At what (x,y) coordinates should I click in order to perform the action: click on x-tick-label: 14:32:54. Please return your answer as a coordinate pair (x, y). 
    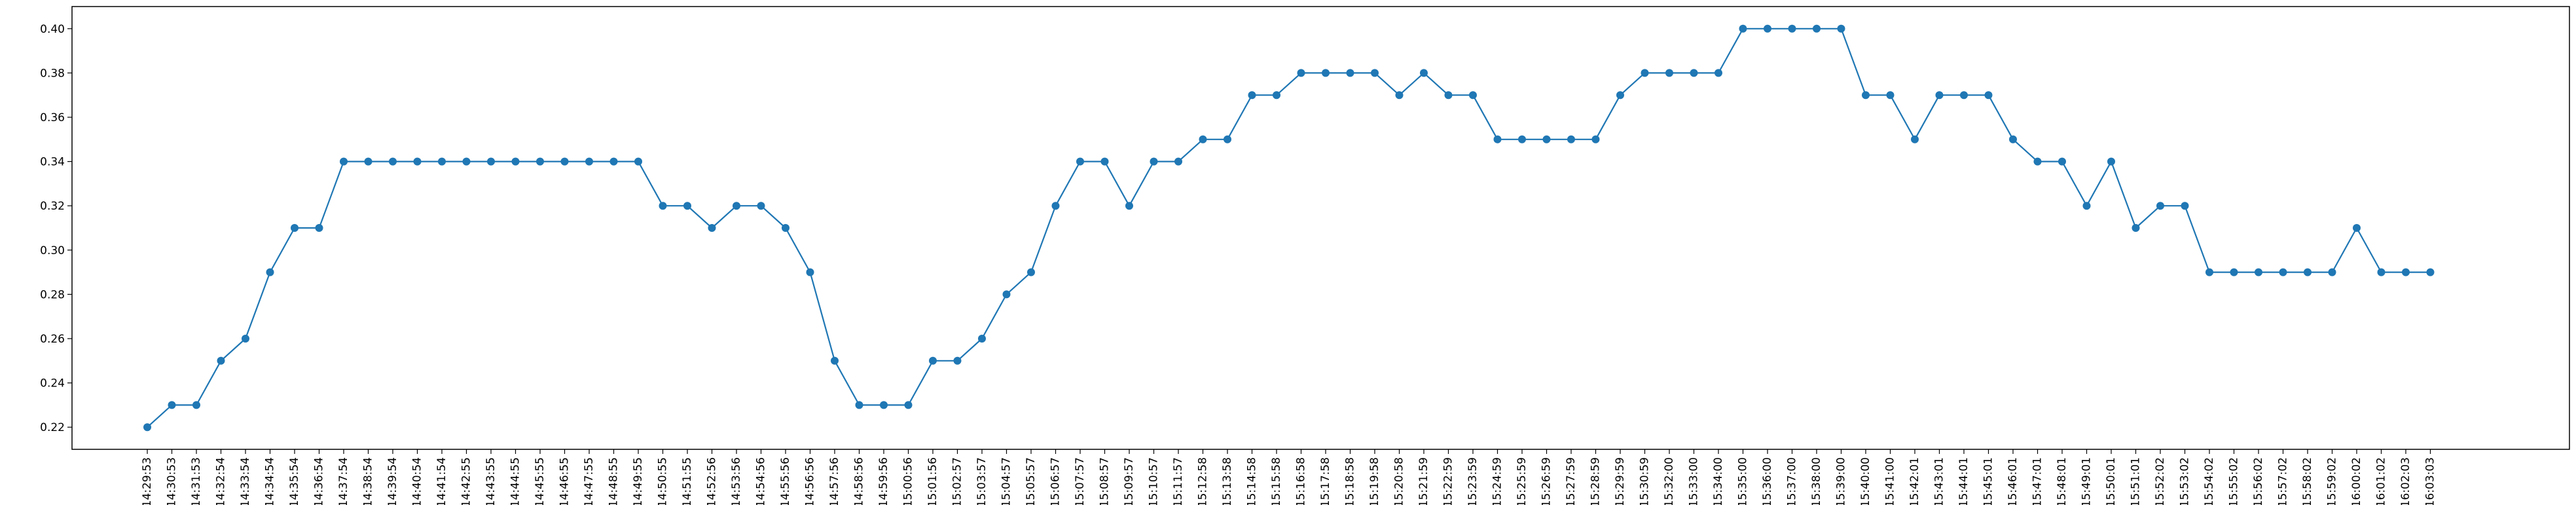
    Looking at the image, I should click on (221, 481).